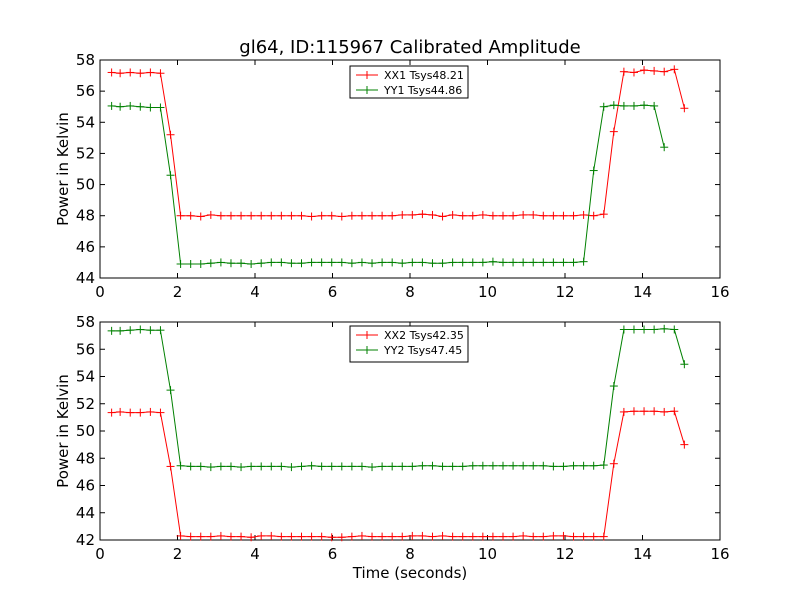 The width and height of the screenshot is (800, 600). Describe the element at coordinates (487, 554) in the screenshot. I see `x-tick-label: 10` at that location.